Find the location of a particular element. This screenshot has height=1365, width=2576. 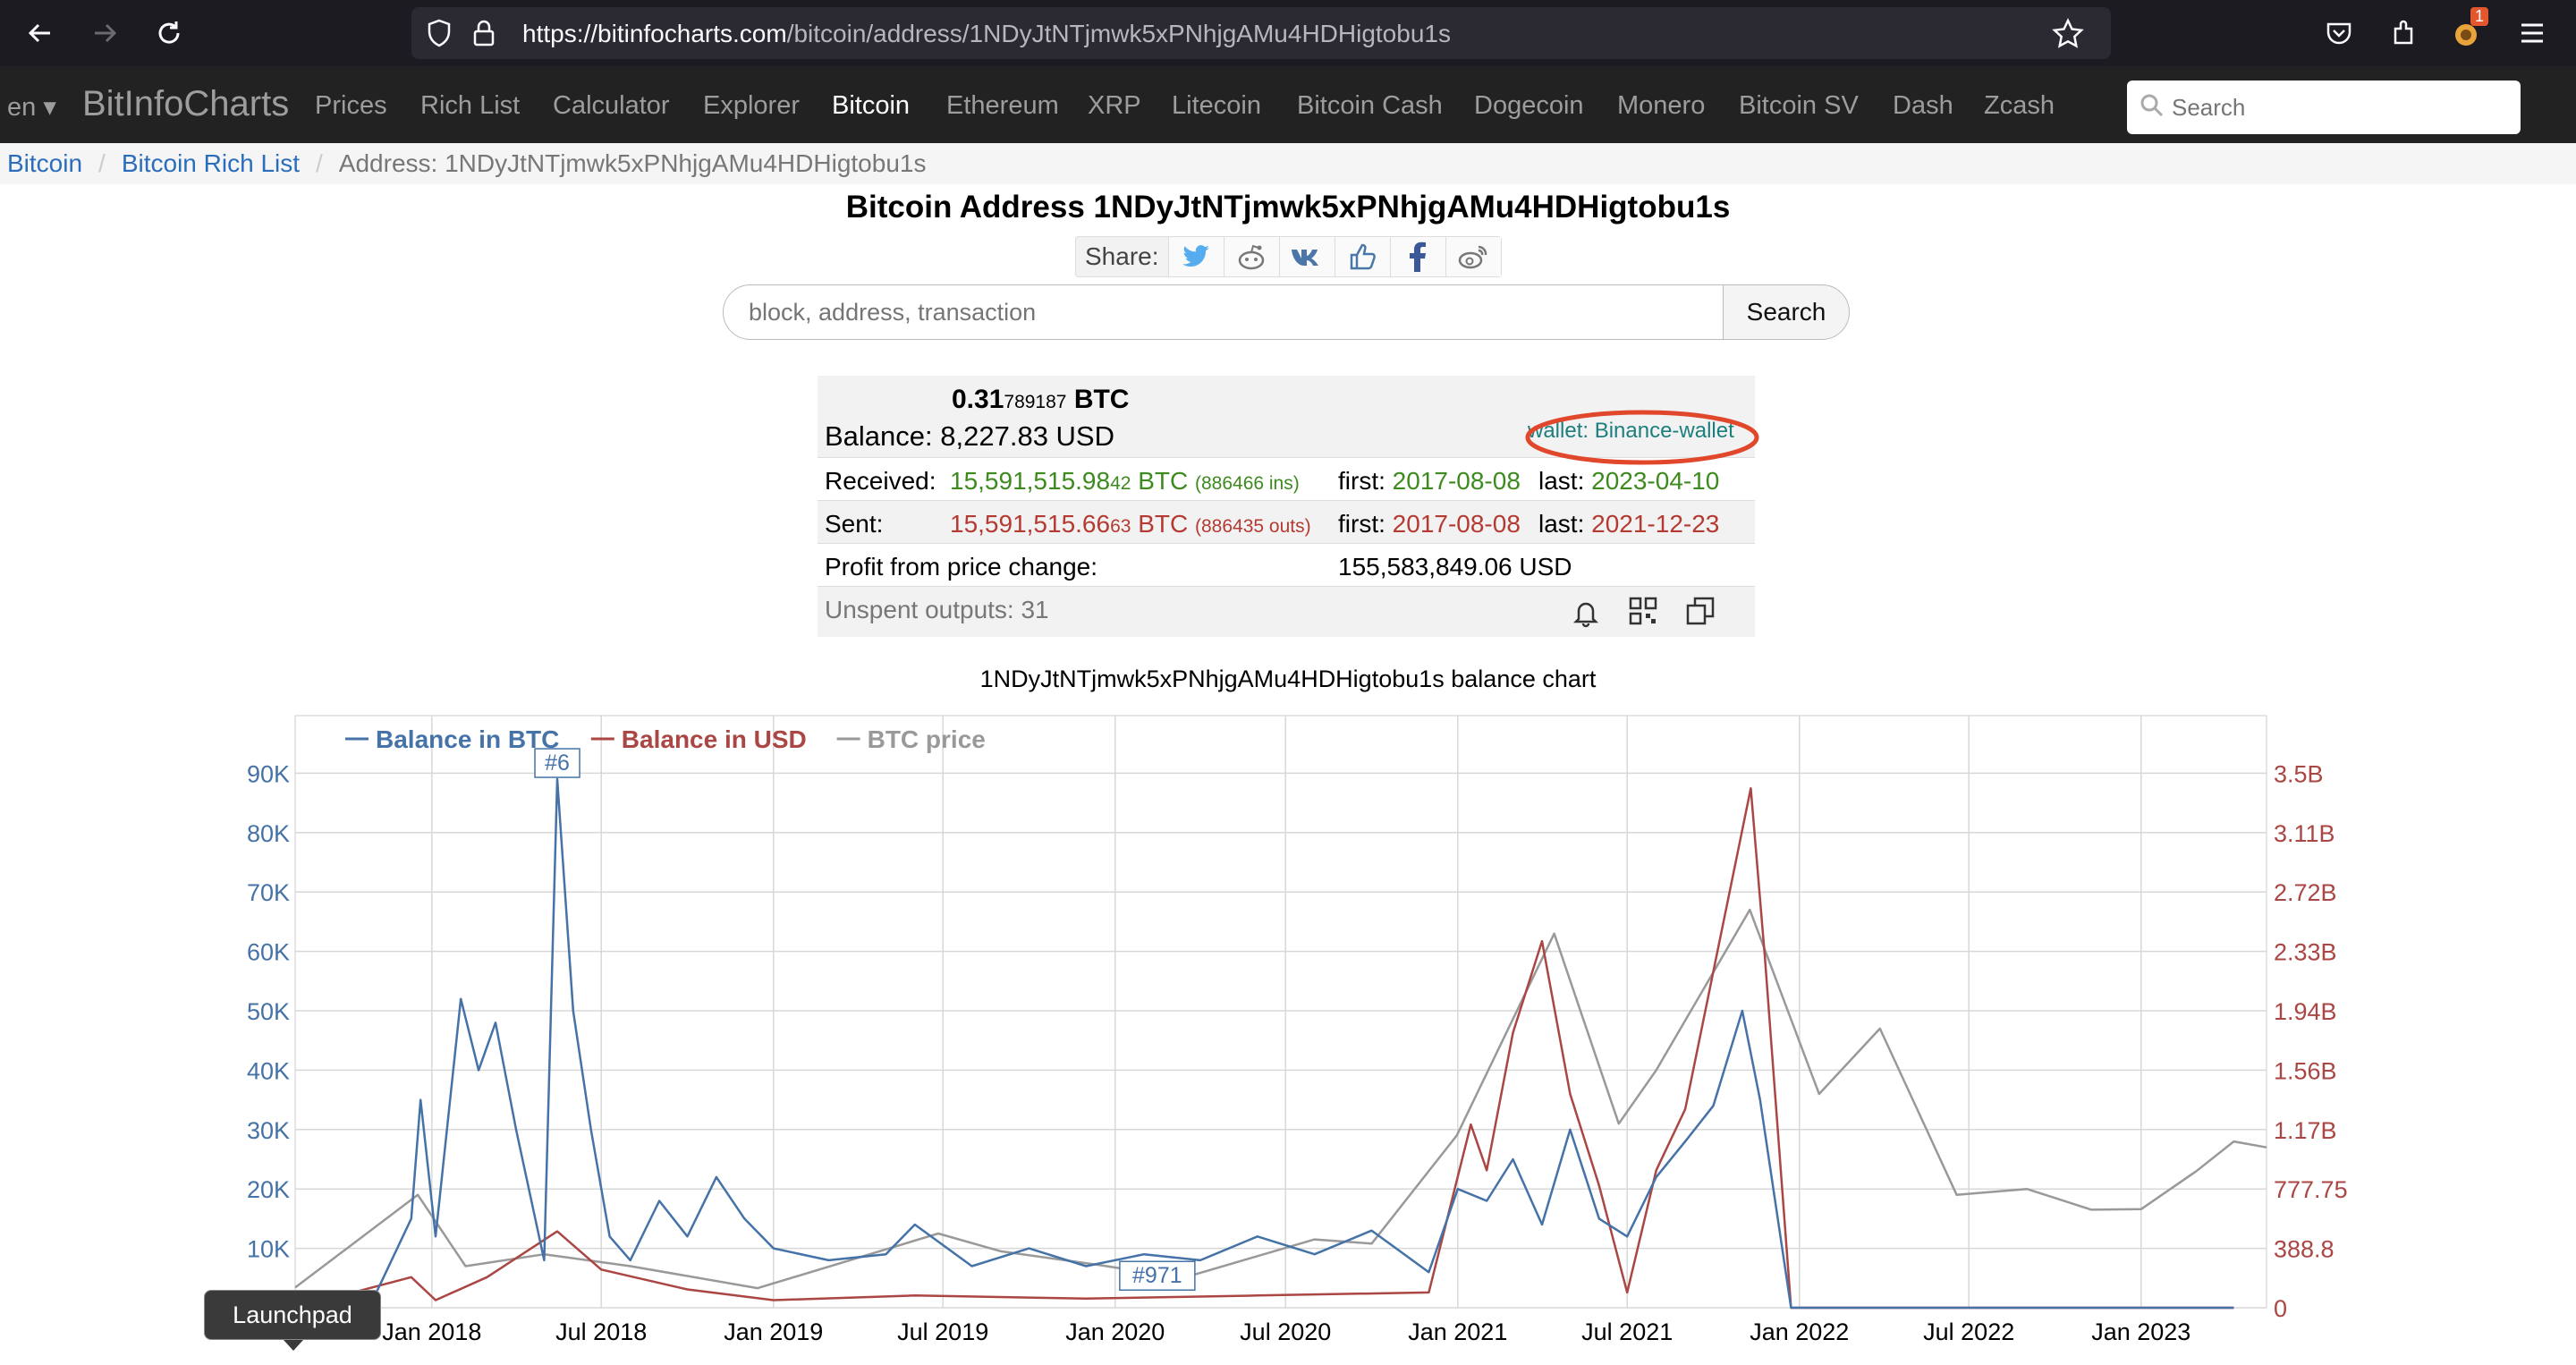

share-label: Share: is located at coordinates (1122, 256).